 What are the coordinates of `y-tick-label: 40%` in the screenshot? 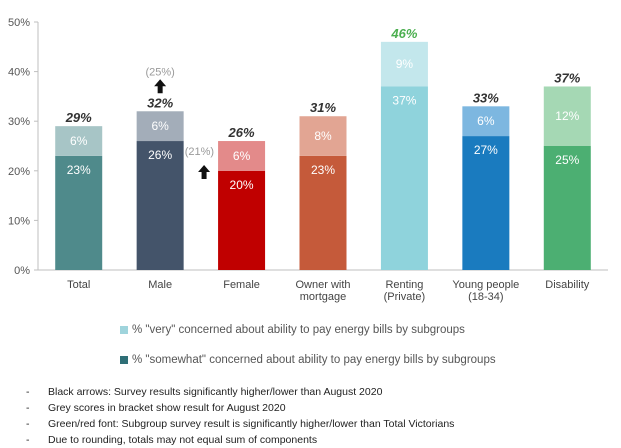 It's located at (19, 73).